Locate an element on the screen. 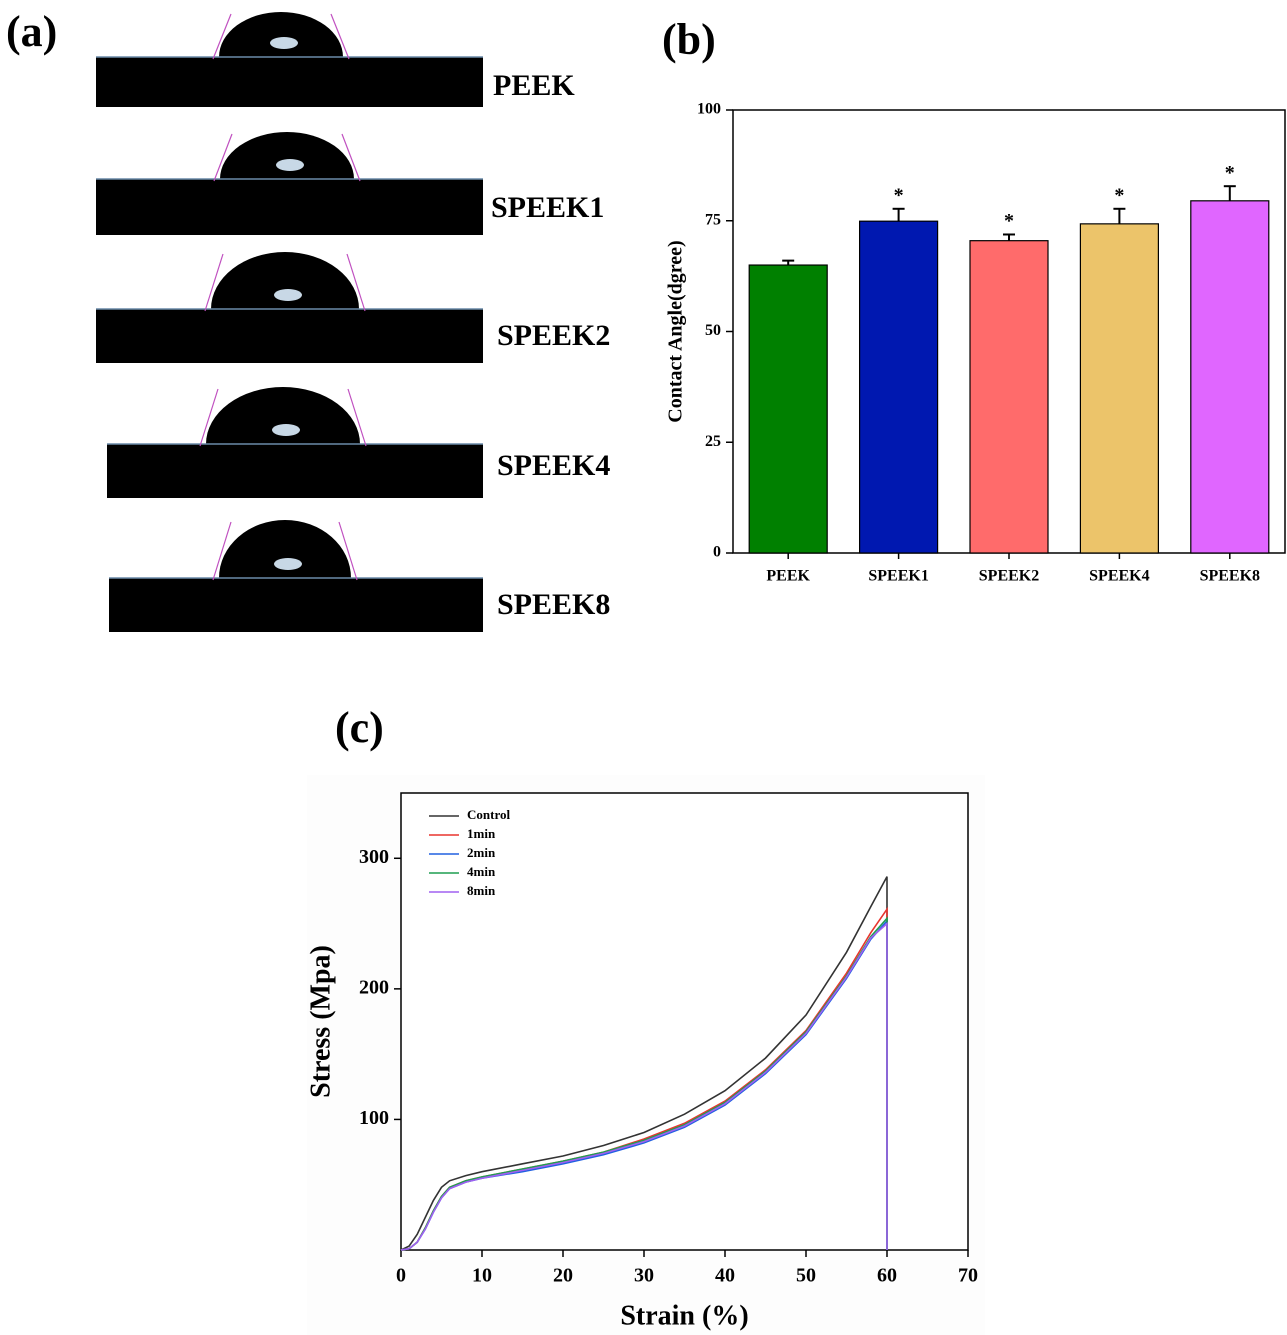  x-tick-label: SPEEK8 is located at coordinates (1230, 576).